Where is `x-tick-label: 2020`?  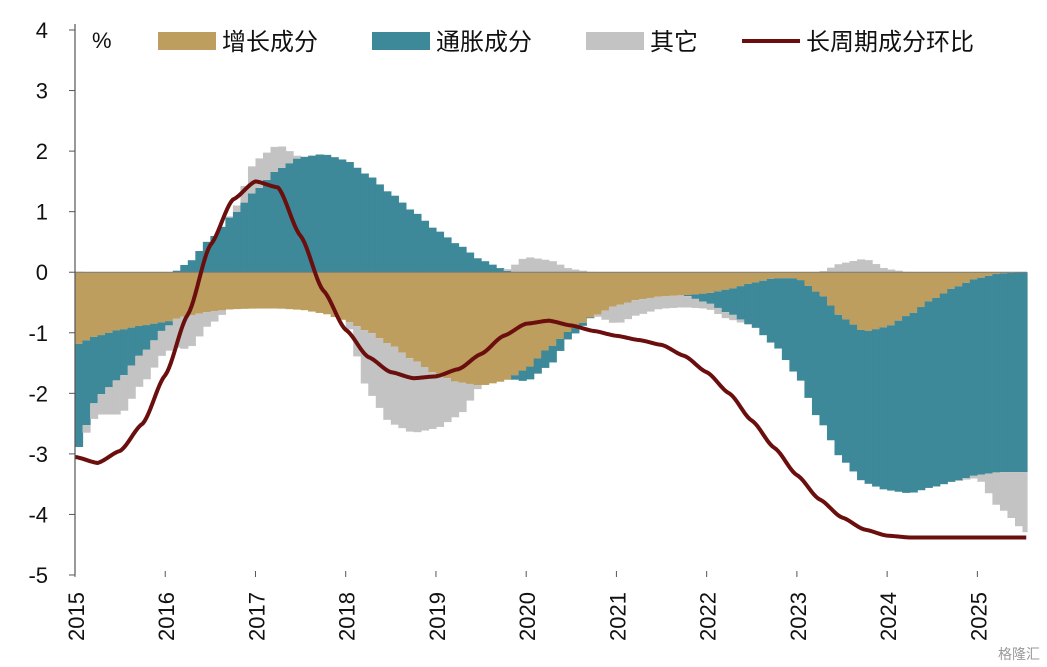 x-tick-label: 2020 is located at coordinates (527, 616).